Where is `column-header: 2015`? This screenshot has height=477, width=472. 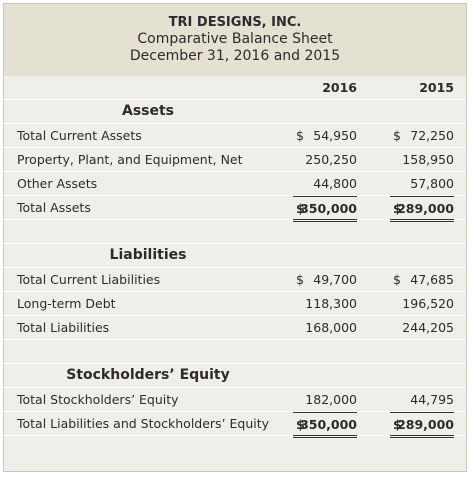 column-header: 2015 is located at coordinates (436, 87).